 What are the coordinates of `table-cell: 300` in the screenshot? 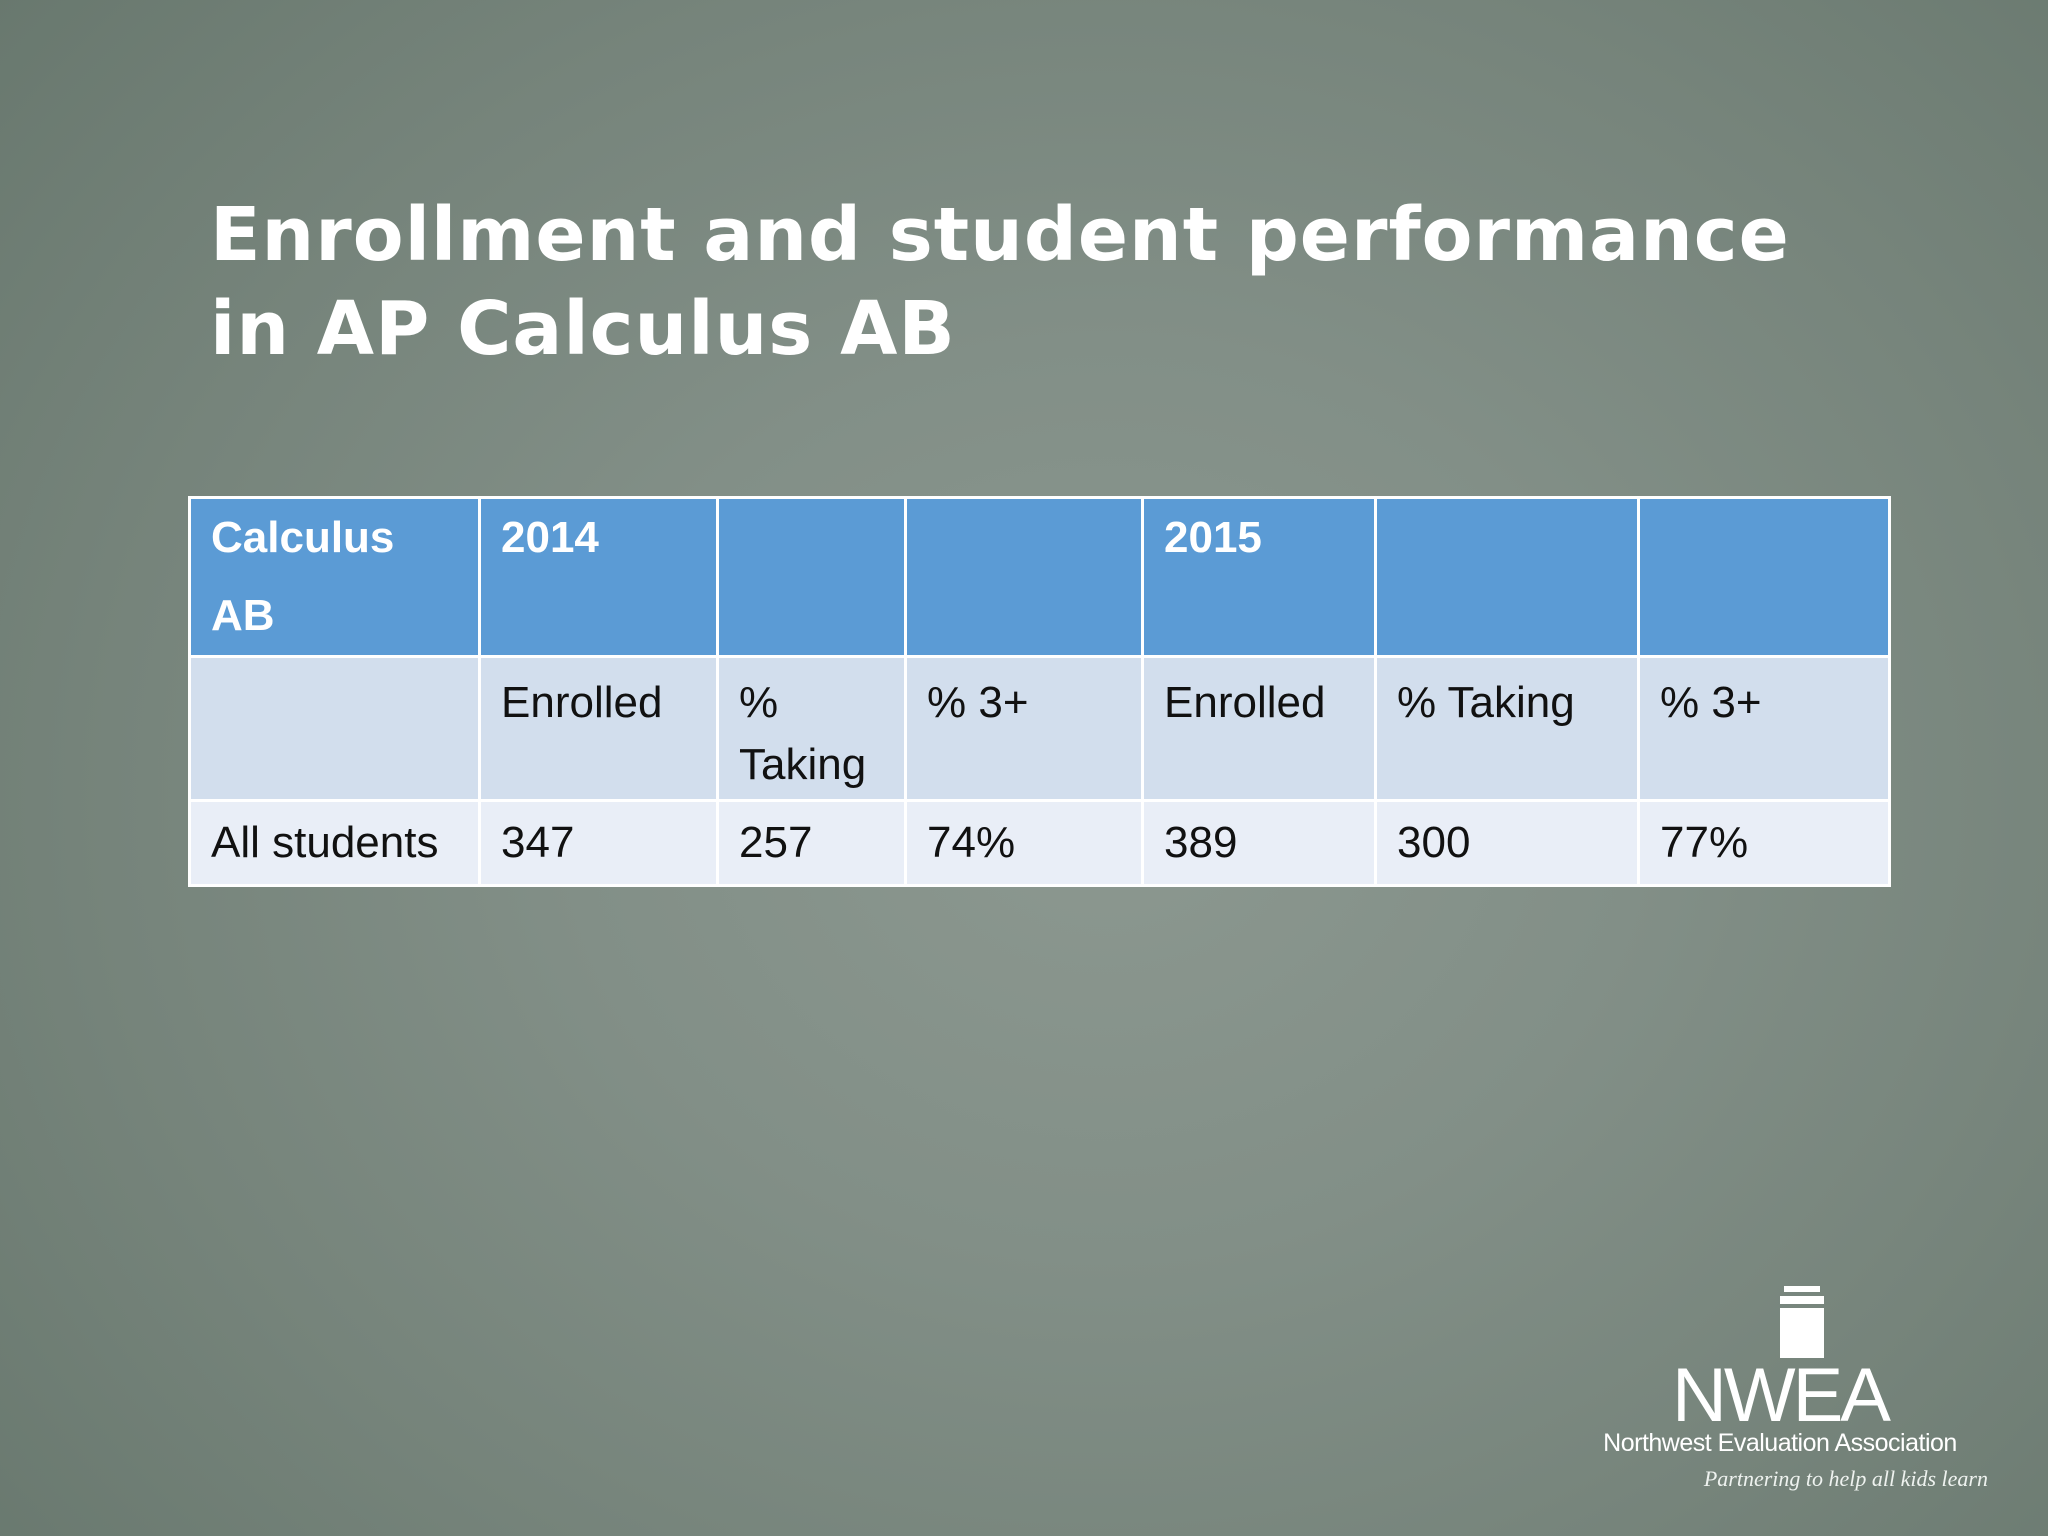 It's located at (1507, 843).